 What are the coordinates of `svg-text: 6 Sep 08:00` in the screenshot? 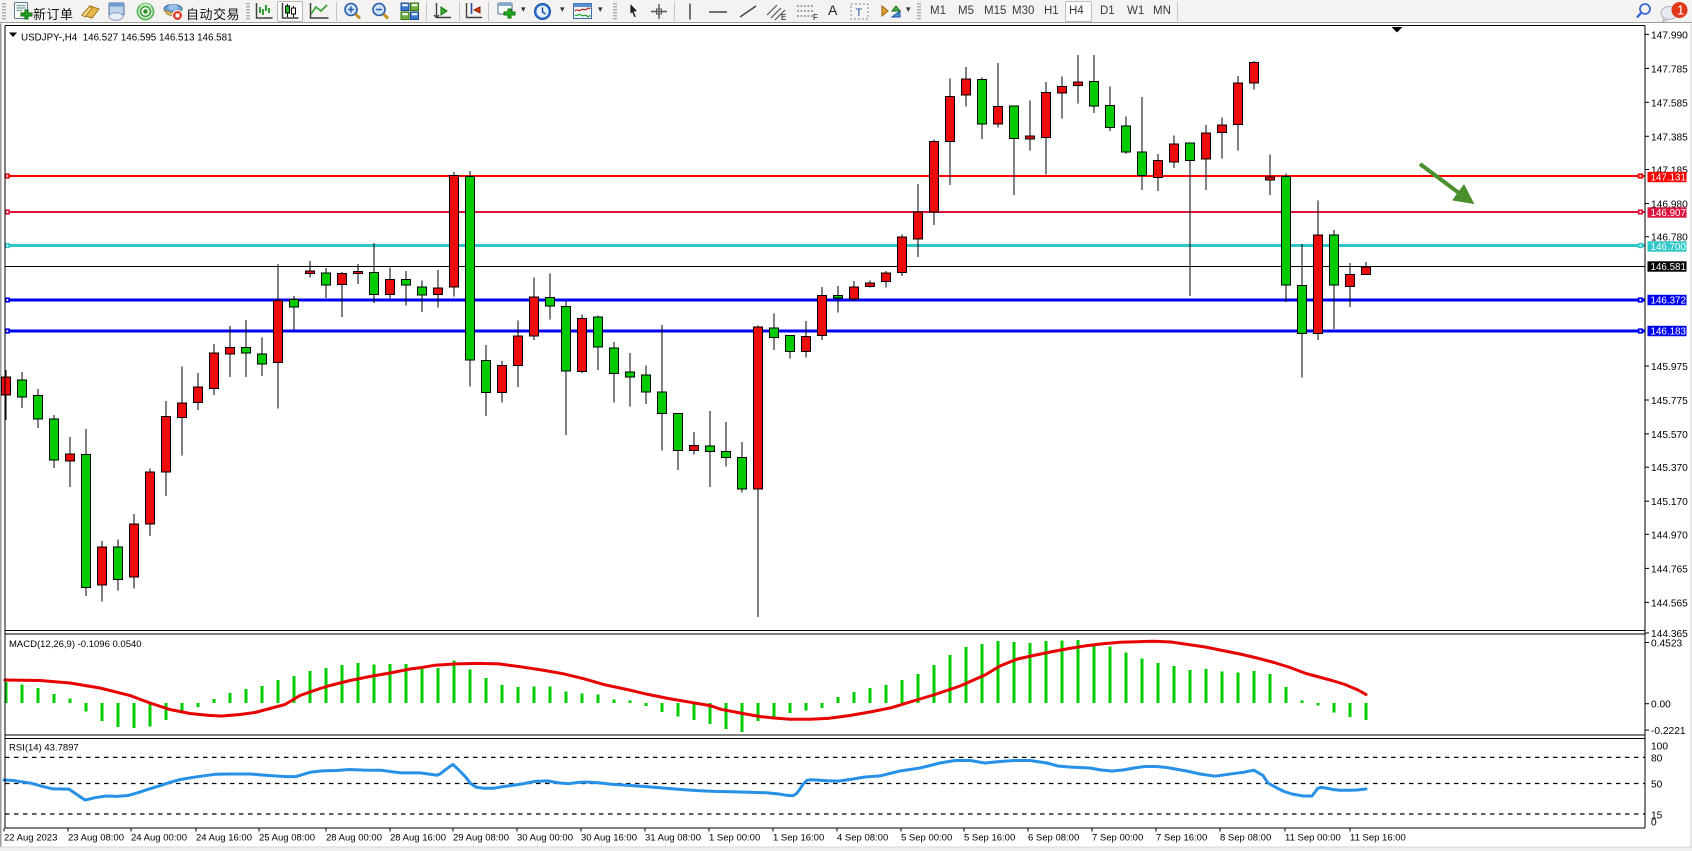 It's located at (1053, 838).